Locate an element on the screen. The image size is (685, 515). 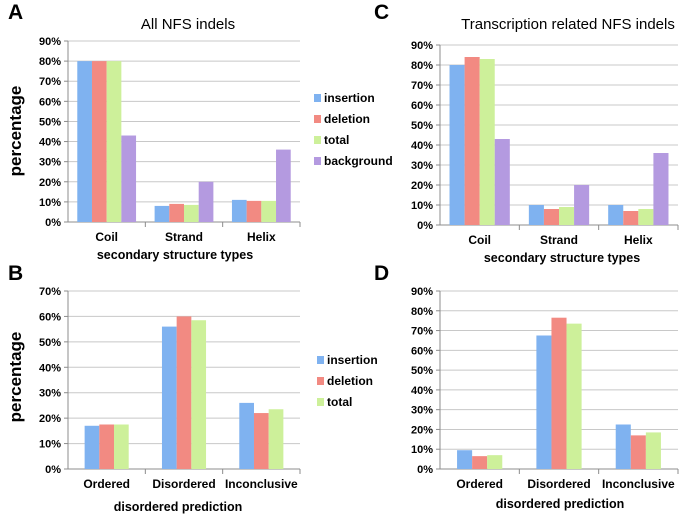
y-tick-label: 40% is located at coordinates (50, 368).